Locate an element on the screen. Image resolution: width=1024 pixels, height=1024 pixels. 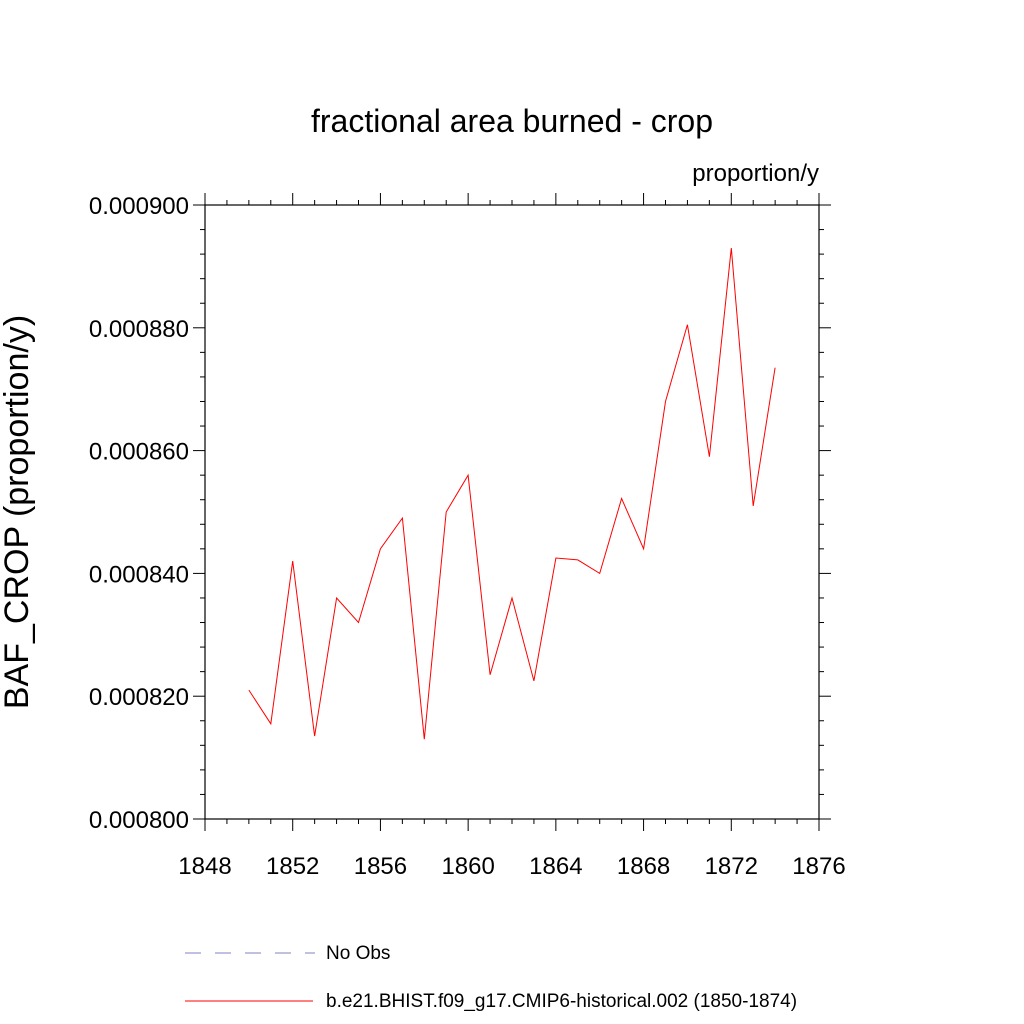
x-tick-label: 1868 is located at coordinates (643, 866).